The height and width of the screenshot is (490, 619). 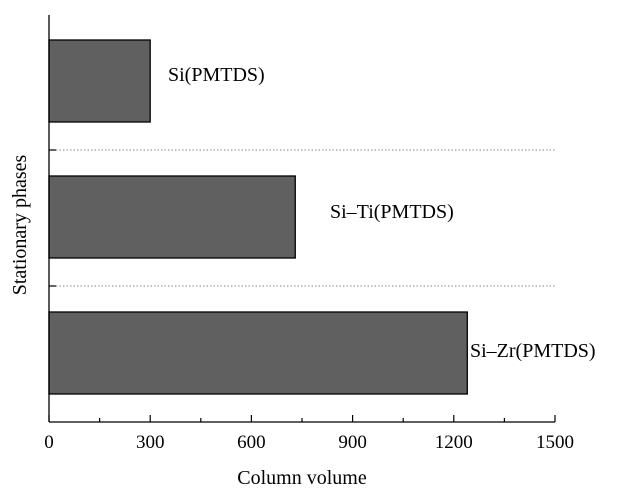 I want to click on bar-label: Si–Zr(PMTDS), so click(x=533, y=351).